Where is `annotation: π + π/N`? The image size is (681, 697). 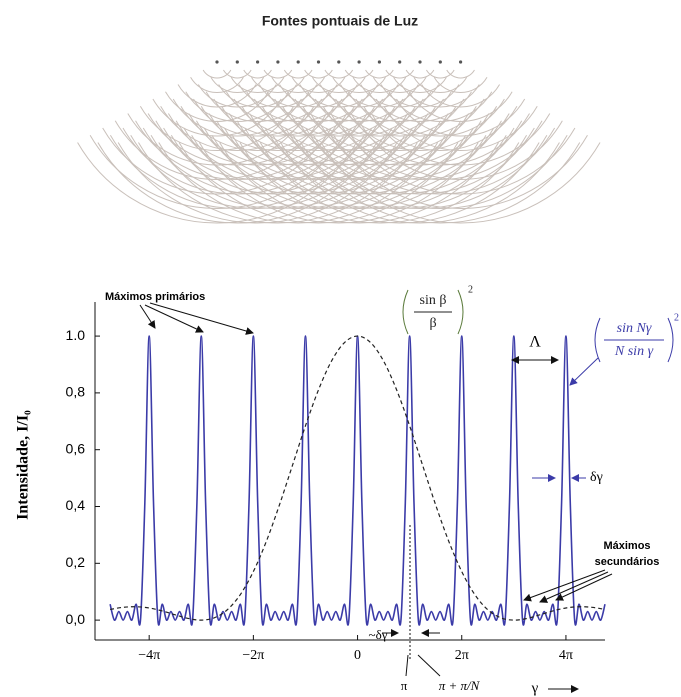 annotation: π + π/N is located at coordinates (460, 685).